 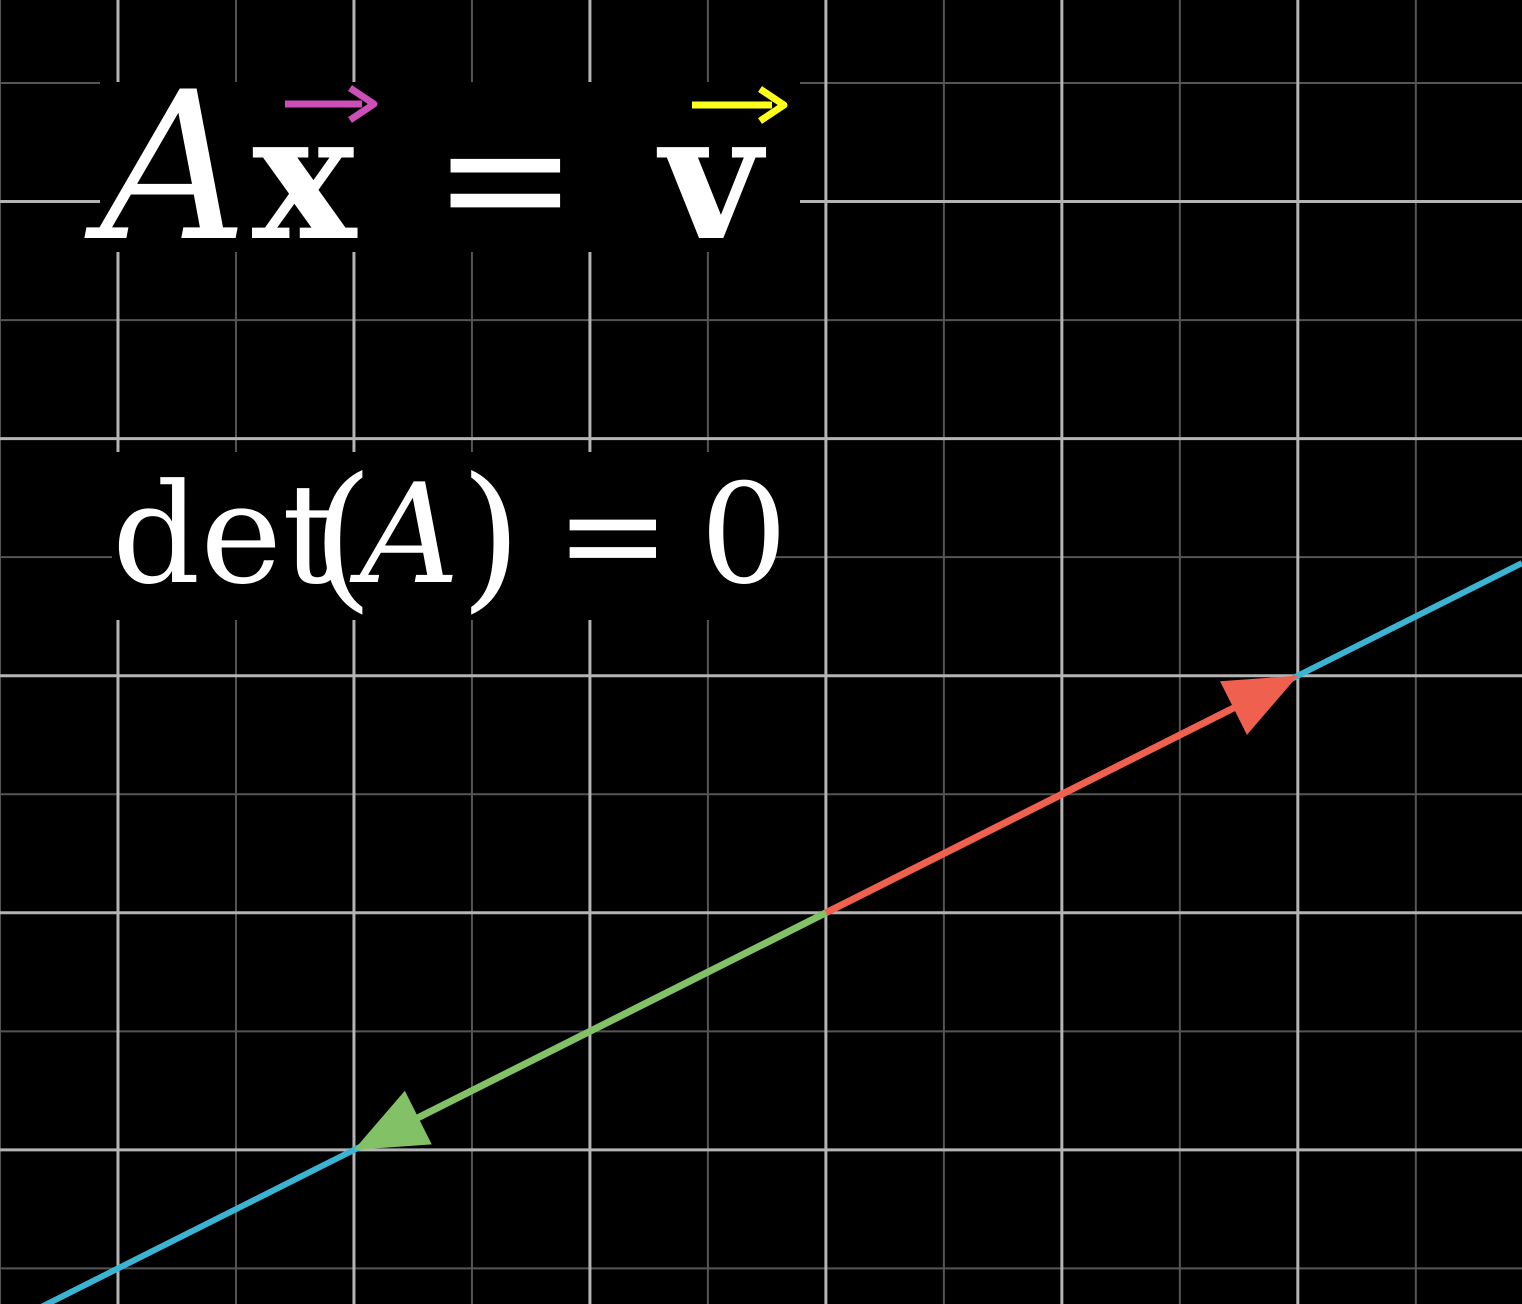 I want to click on equation-det-a-equals-zero: det ( A ) = 0, so click(x=450, y=536).